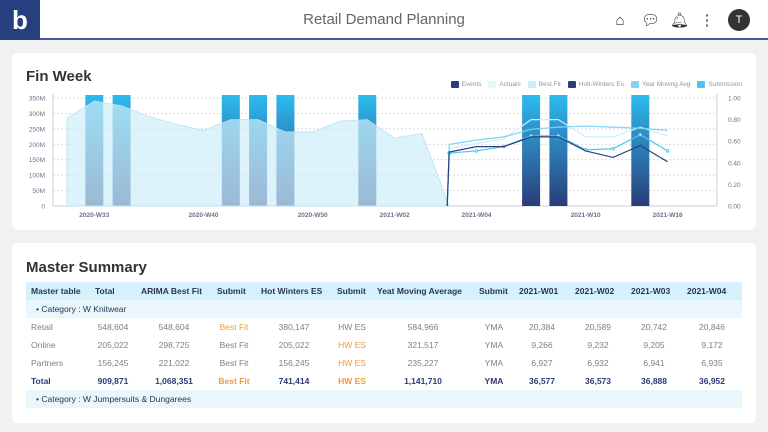  Describe the element at coordinates (542, 327) in the screenshot. I see `table-cell: 20,384` at that location.